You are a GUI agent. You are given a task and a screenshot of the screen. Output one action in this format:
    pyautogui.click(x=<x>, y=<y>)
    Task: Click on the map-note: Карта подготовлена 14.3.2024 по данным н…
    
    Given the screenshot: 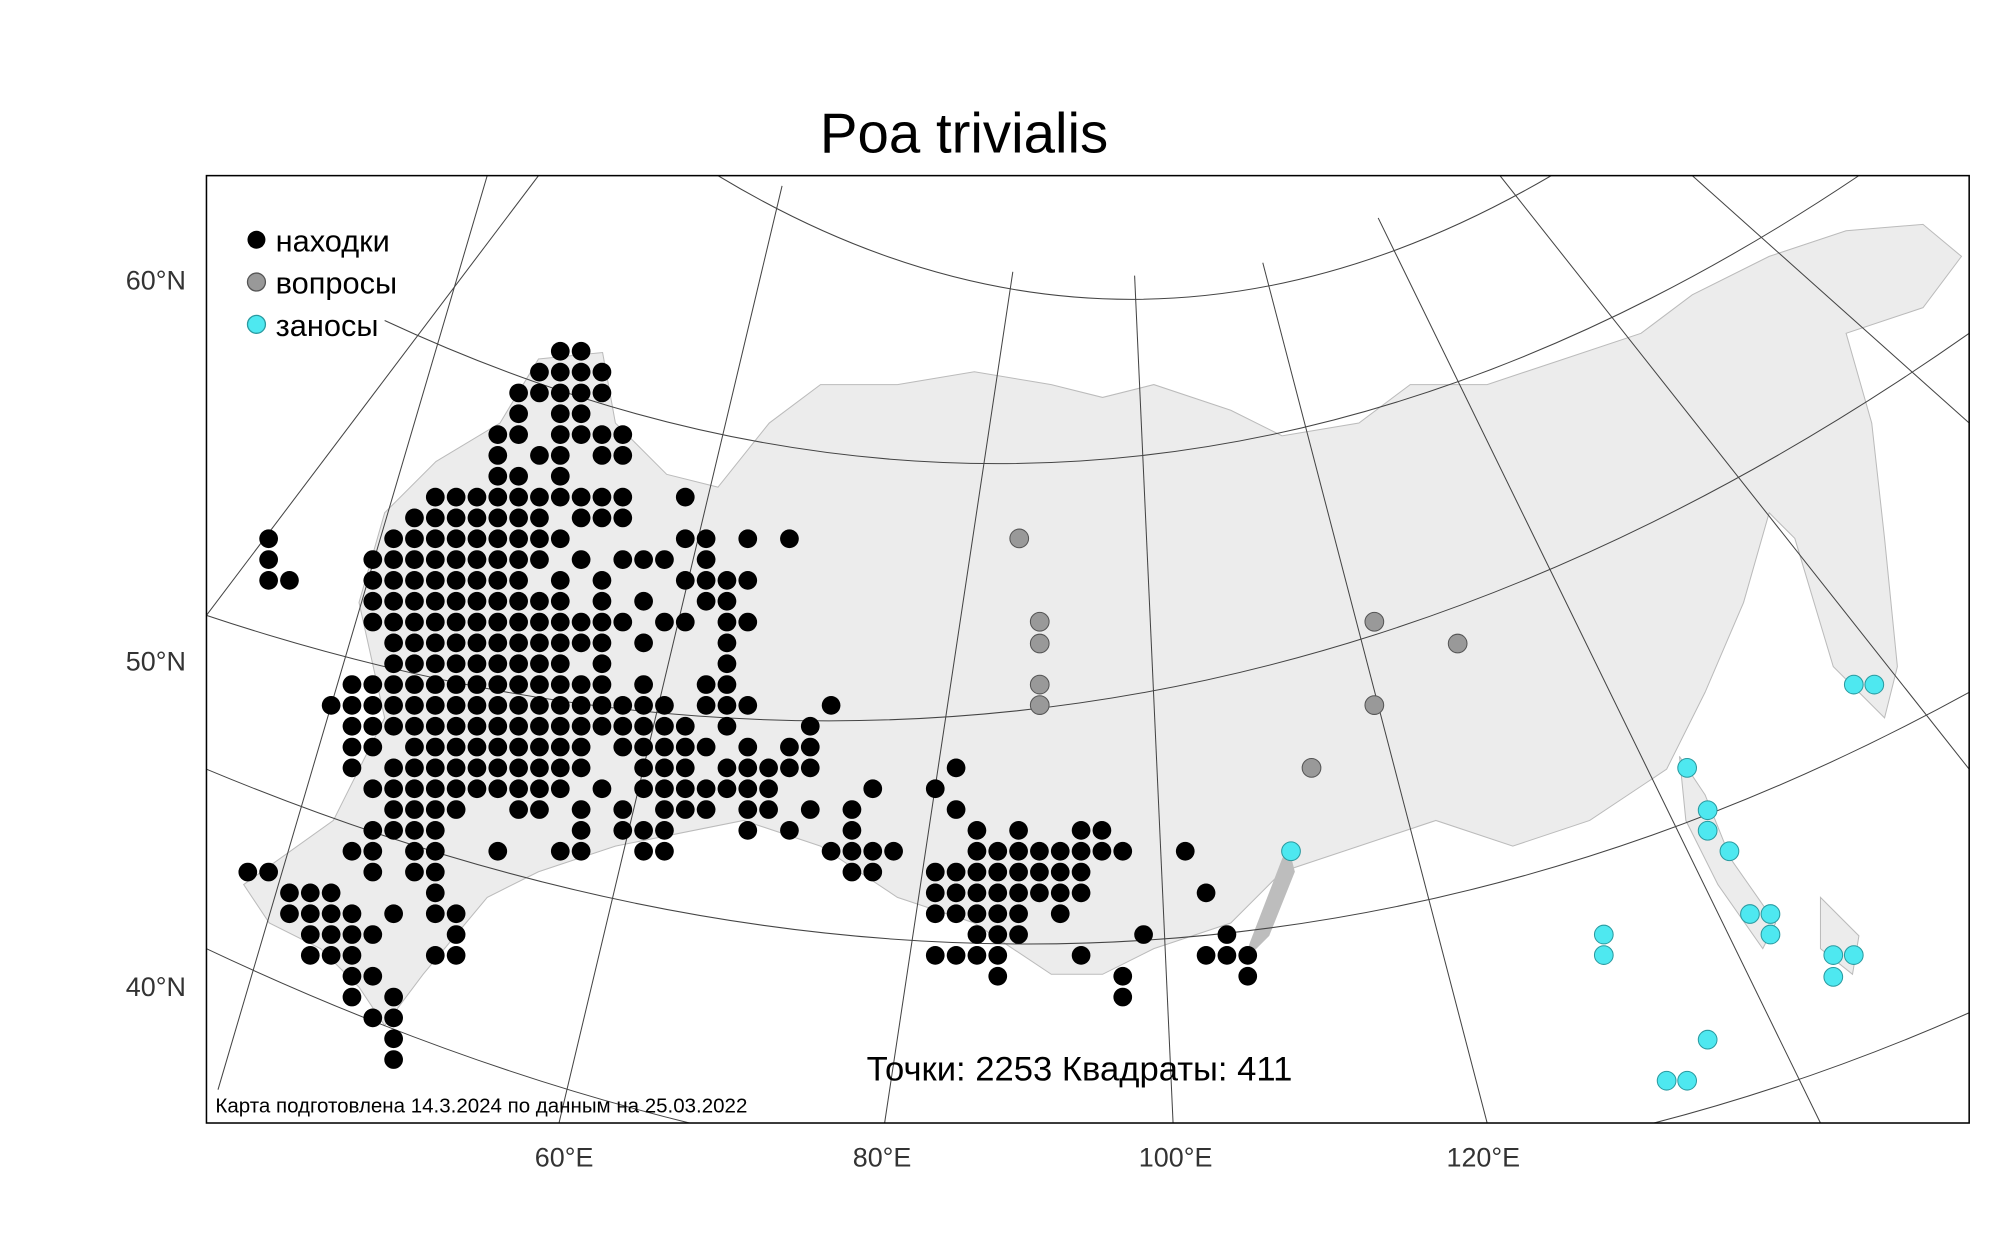 What is the action you would take?
    pyautogui.click(x=481, y=1106)
    